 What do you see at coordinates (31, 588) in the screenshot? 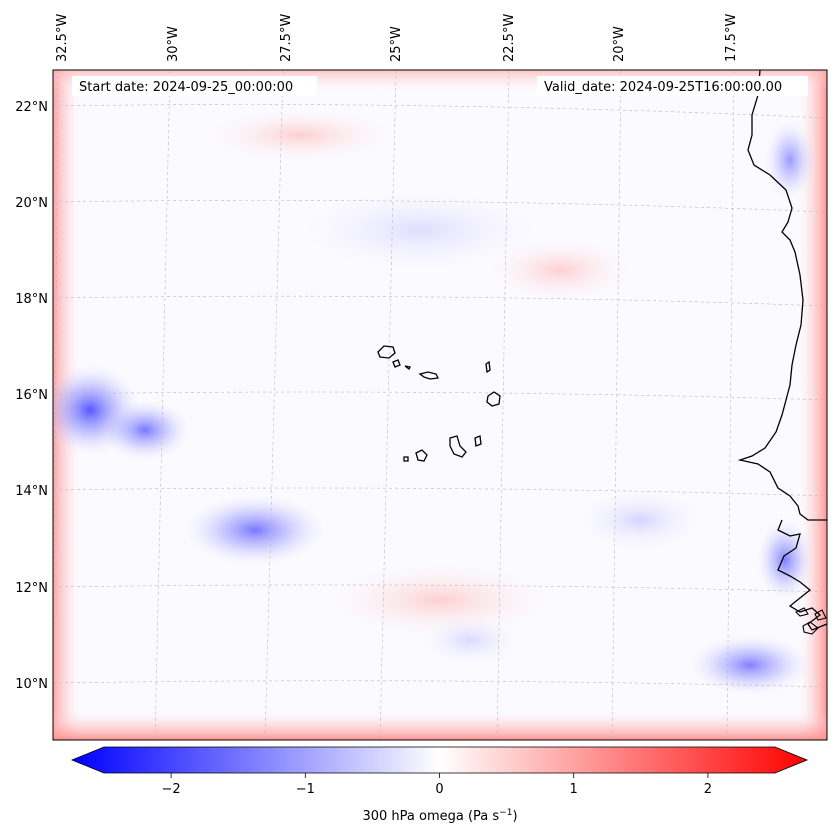
I see `lat-label-12n: 12°N` at bounding box center [31, 588].